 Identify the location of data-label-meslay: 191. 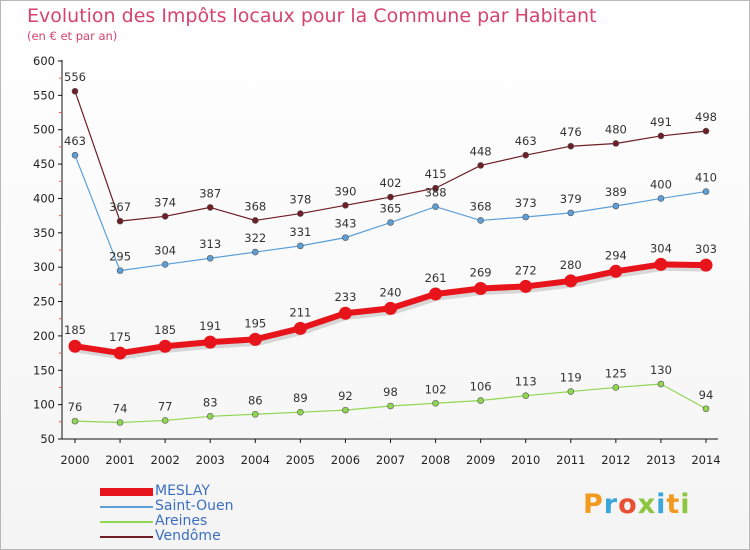
(210, 326).